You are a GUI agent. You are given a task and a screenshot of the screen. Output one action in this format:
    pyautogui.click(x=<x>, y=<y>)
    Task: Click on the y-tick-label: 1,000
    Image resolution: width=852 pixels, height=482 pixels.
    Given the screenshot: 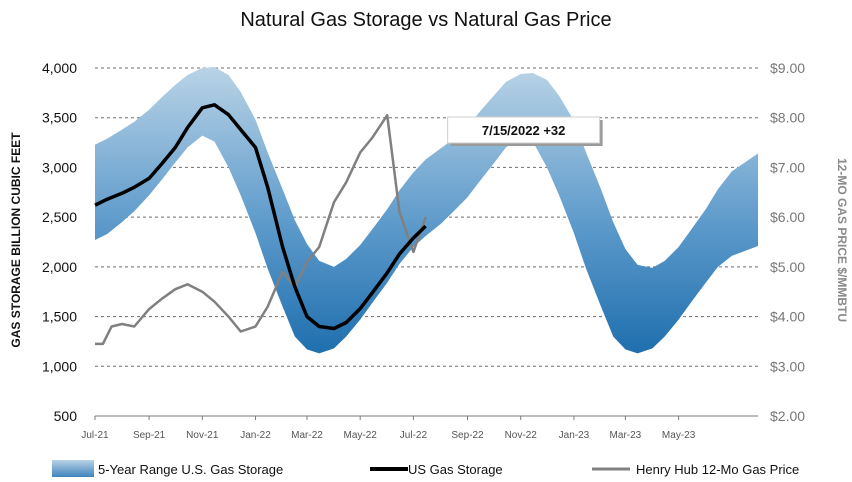 What is the action you would take?
    pyautogui.click(x=59, y=366)
    